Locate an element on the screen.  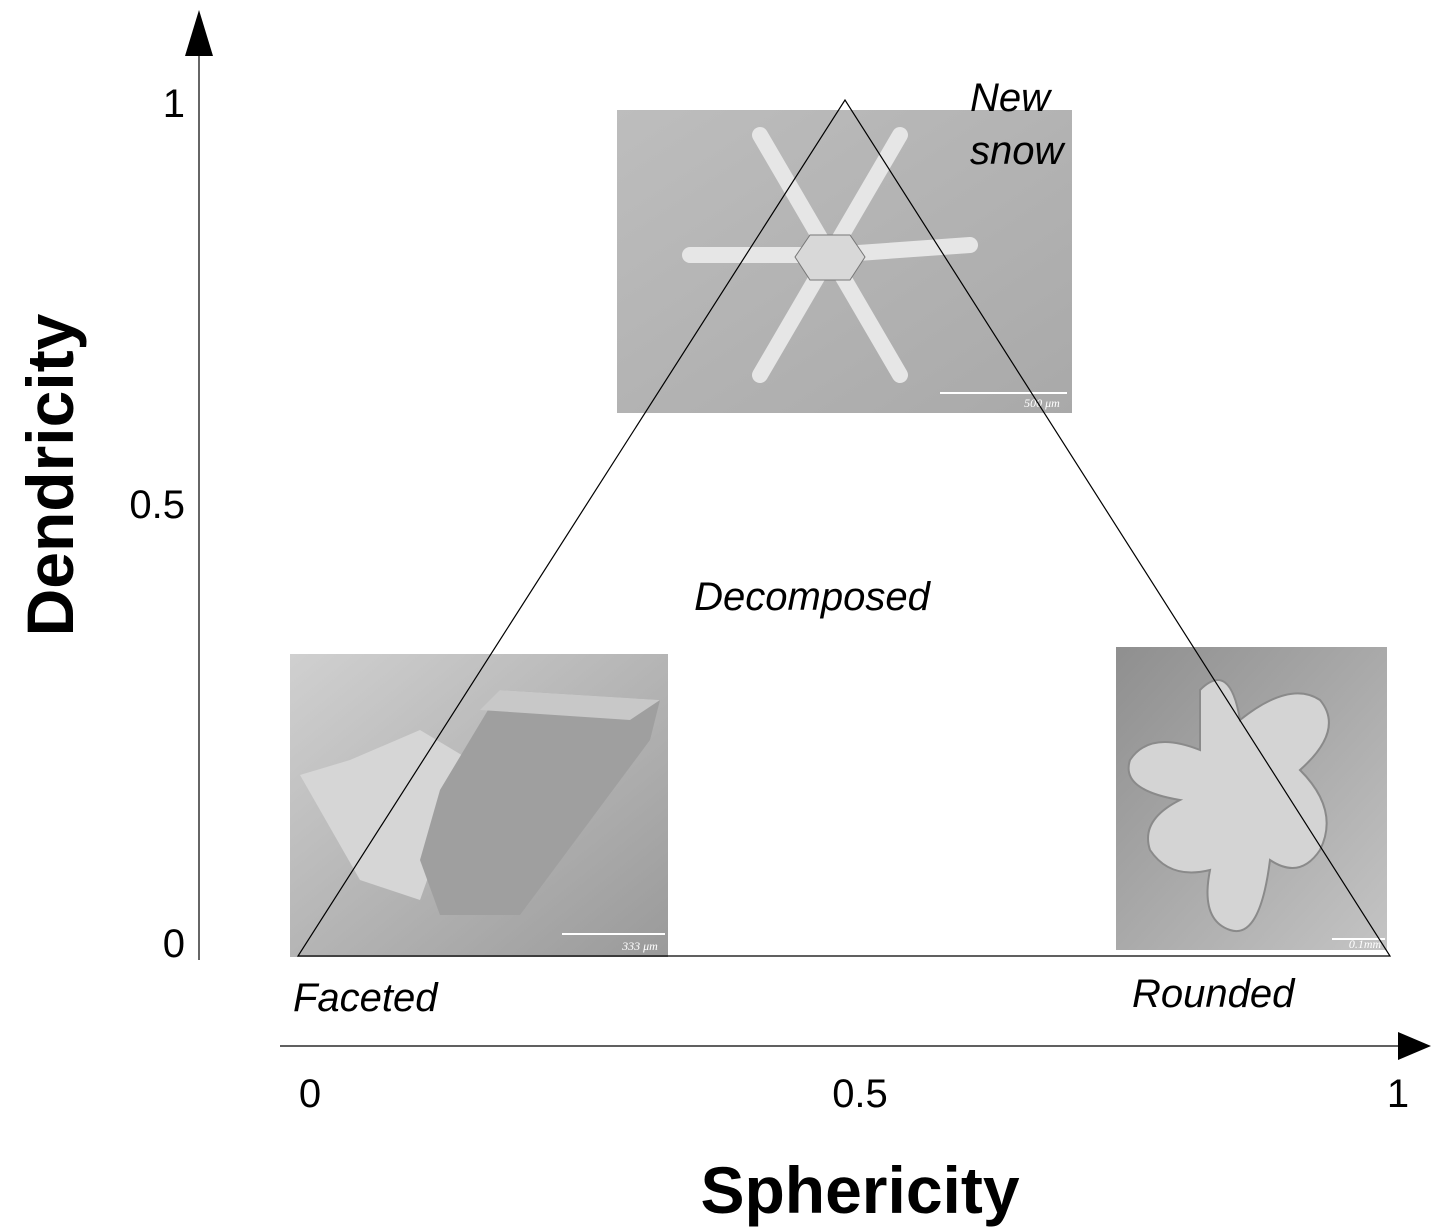
label-new-snow: snow is located at coordinates (1018, 151).